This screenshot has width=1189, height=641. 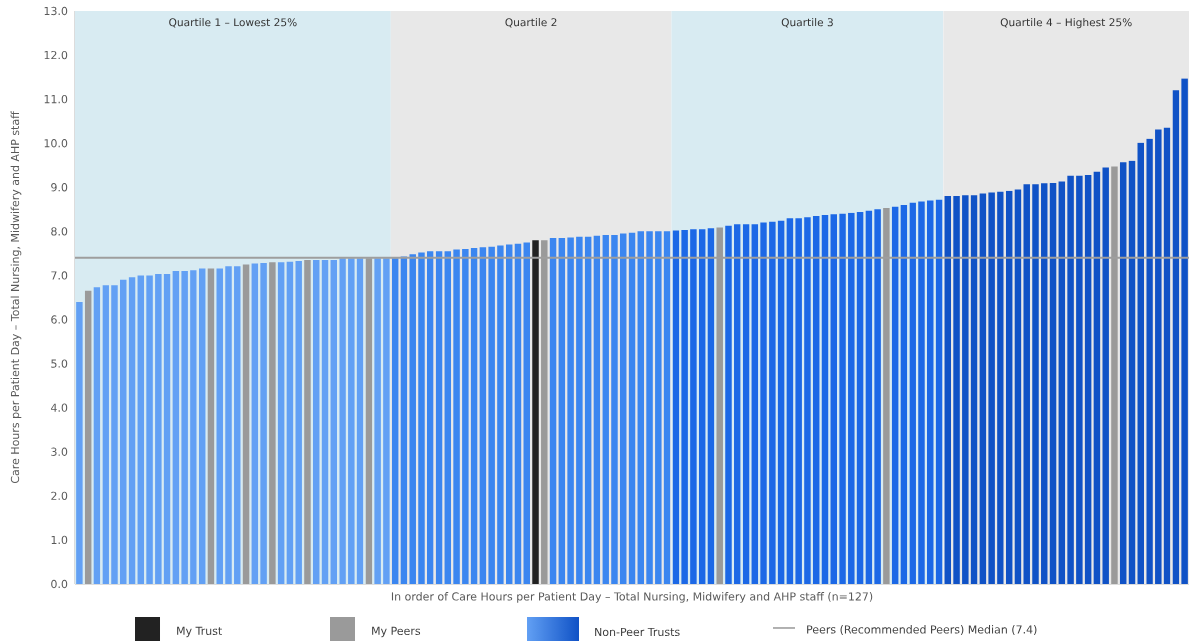 I want to click on y-tick-label: 9.0, so click(x=59, y=187).